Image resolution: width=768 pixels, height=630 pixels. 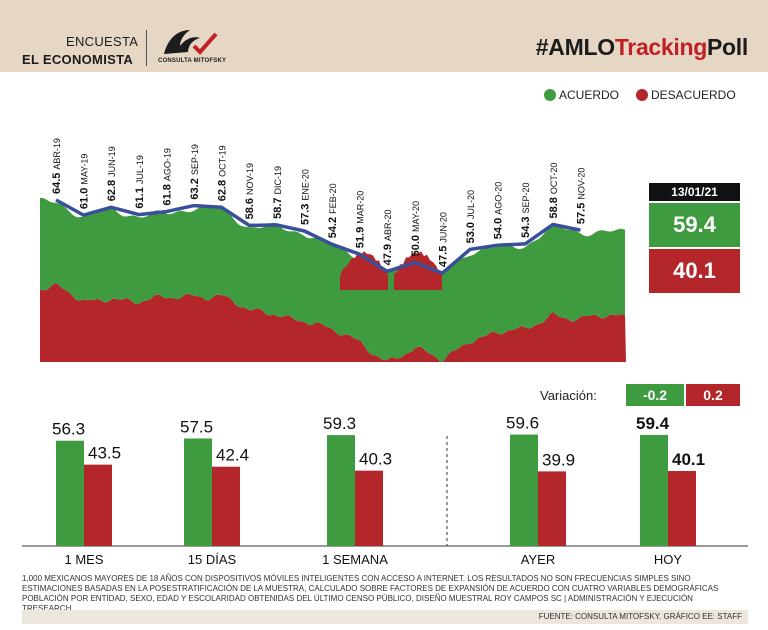 What do you see at coordinates (223, 173) in the screenshot?
I see `trend-point-label: 62.8OCT-19` at bounding box center [223, 173].